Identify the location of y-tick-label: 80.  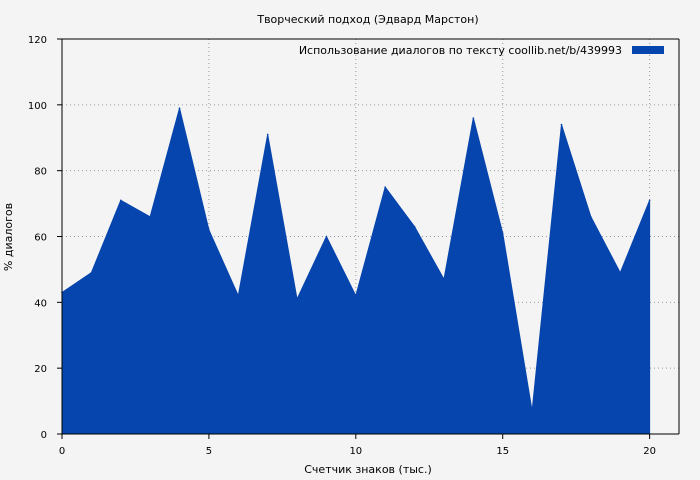
(40, 172).